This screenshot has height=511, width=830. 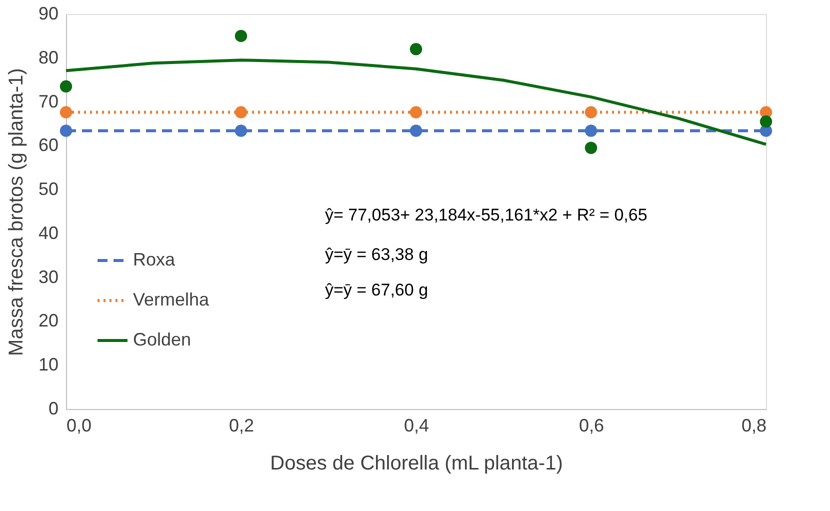 What do you see at coordinates (591, 426) in the screenshot?
I see `x-tick-label: 0,6` at bounding box center [591, 426].